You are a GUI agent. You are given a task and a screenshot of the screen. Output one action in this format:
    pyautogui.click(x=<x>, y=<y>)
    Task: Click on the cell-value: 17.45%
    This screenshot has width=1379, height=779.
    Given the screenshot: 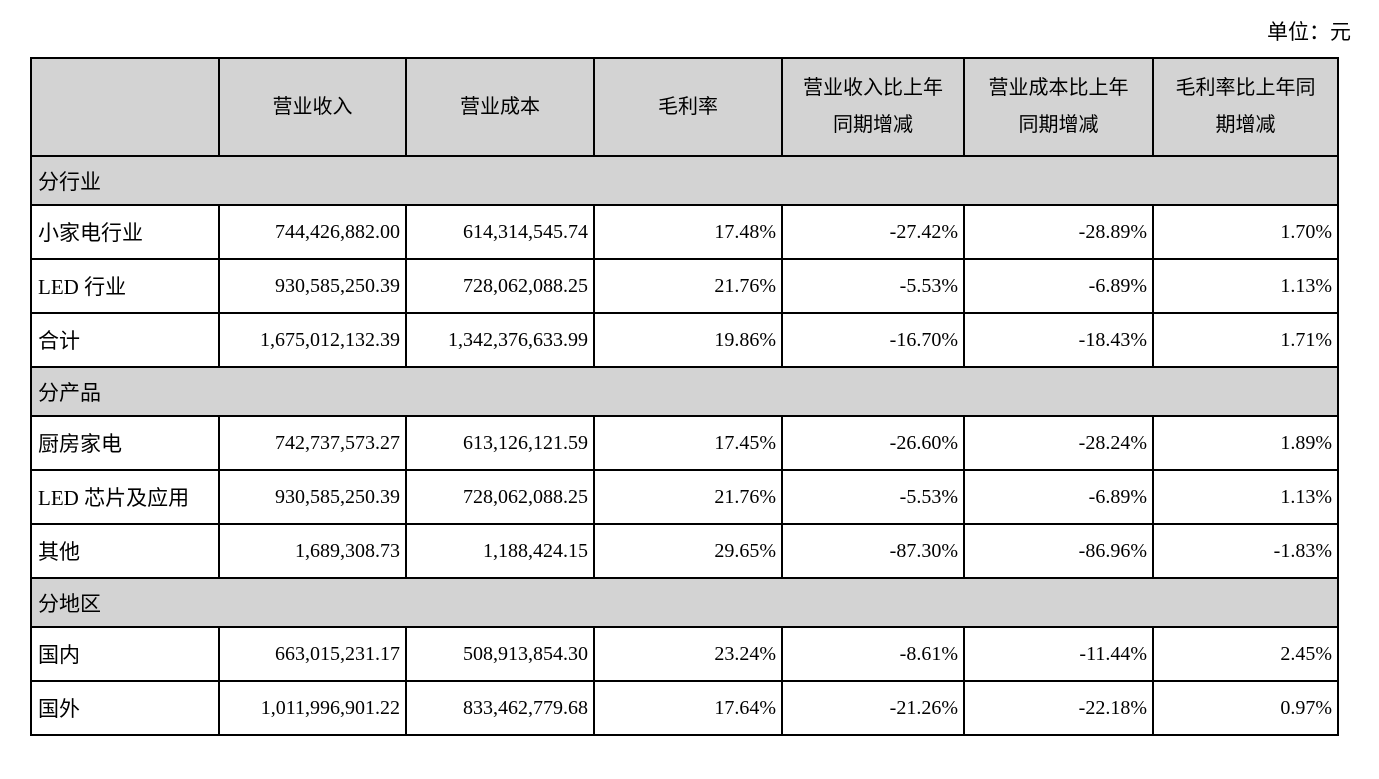 What is the action you would take?
    pyautogui.click(x=688, y=443)
    